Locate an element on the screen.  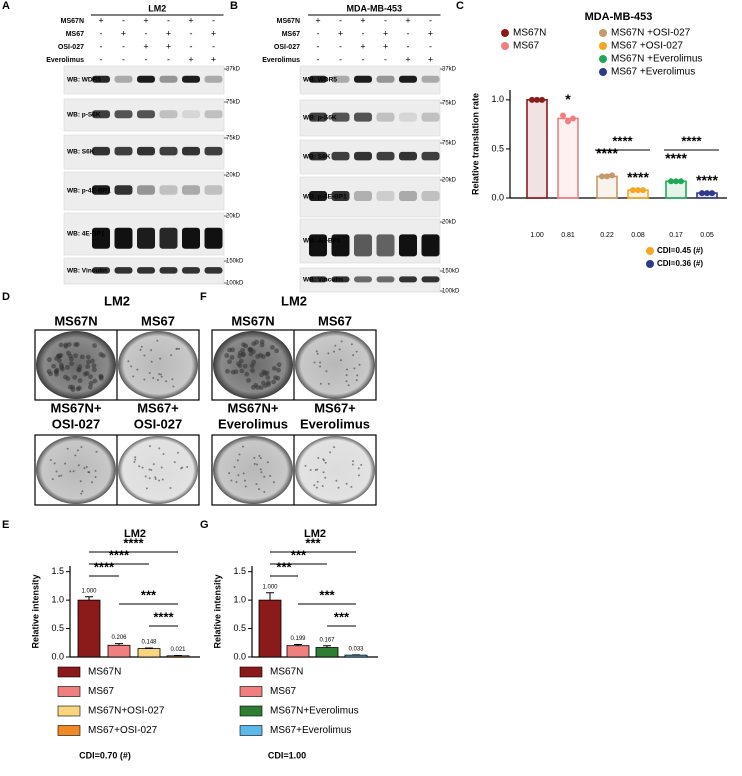
bar is located at coordinates (607, 187).